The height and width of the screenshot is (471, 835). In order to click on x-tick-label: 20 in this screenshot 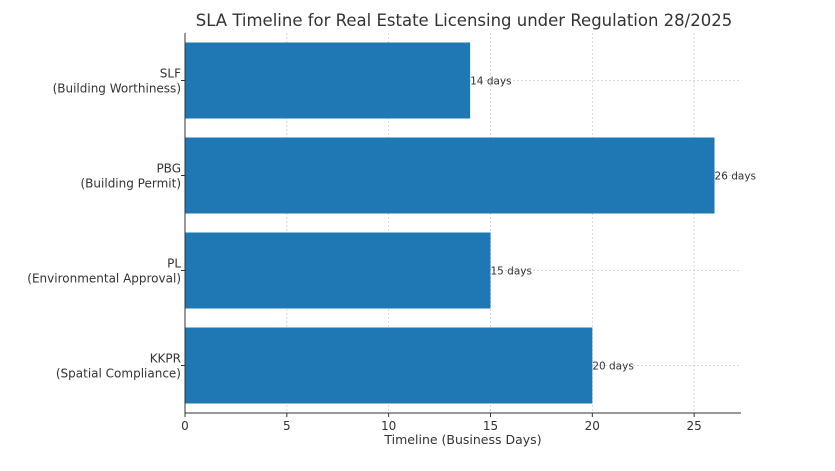, I will do `click(592, 426)`.